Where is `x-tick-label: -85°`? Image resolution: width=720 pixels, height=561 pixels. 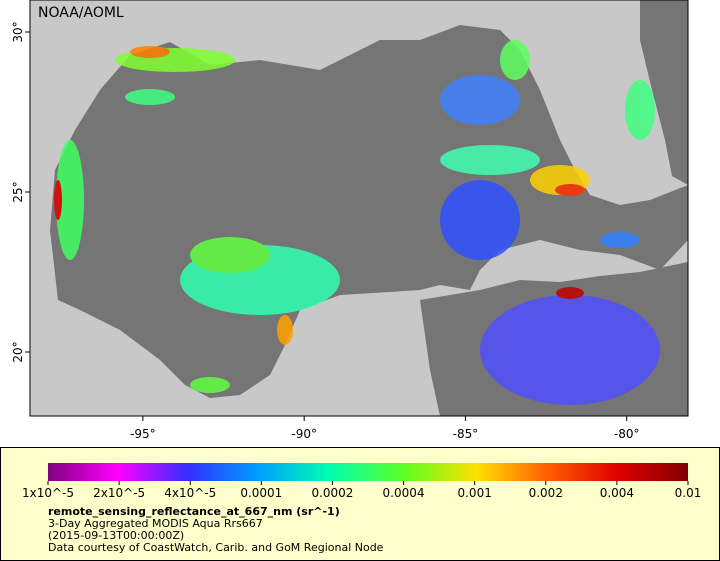
x-tick-label: -85° is located at coordinates (466, 434).